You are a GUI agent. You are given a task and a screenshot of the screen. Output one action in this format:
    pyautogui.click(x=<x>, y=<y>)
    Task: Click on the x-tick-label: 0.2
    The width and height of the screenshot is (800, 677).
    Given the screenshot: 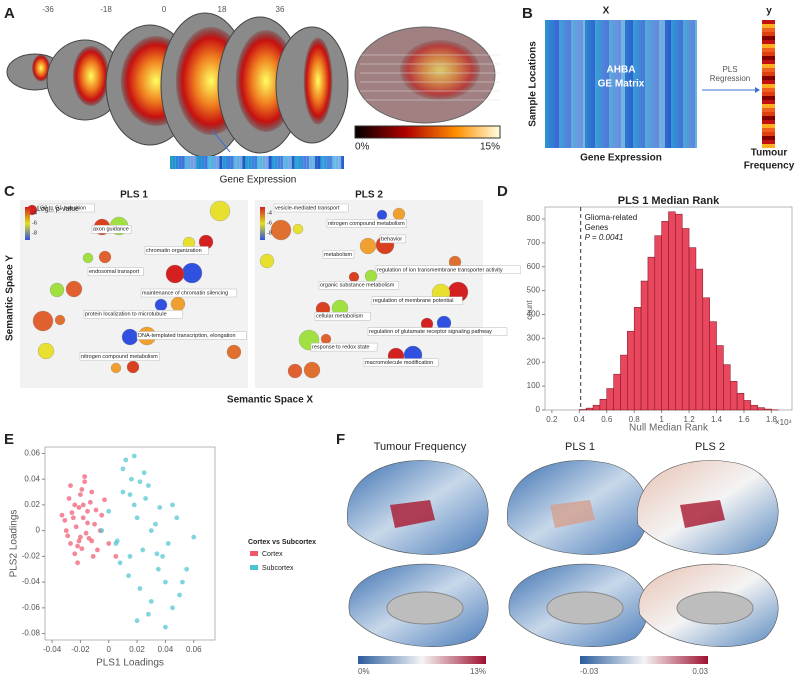 What is the action you would take?
    pyautogui.click(x=552, y=419)
    